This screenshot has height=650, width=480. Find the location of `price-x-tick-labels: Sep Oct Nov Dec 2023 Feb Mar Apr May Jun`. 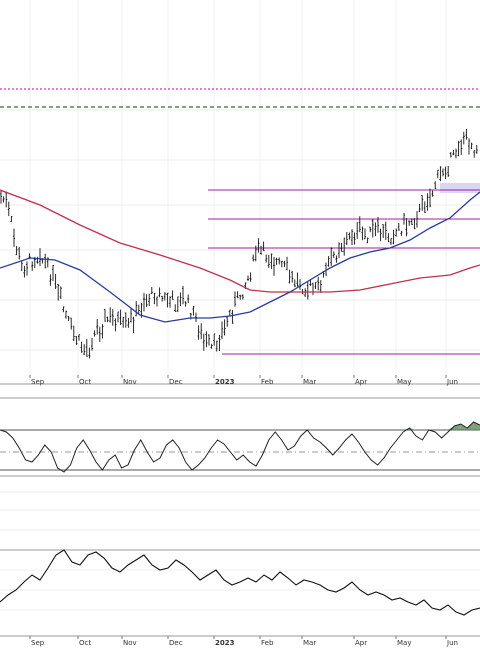

price-x-tick-labels: Sep Oct Nov Dec 2023 Feb Mar Apr May Jun is located at coordinates (243, 380).